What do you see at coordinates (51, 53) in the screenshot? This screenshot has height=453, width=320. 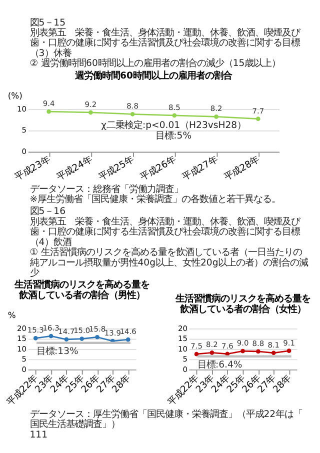 I see `text: （3）休養` at bounding box center [51, 53].